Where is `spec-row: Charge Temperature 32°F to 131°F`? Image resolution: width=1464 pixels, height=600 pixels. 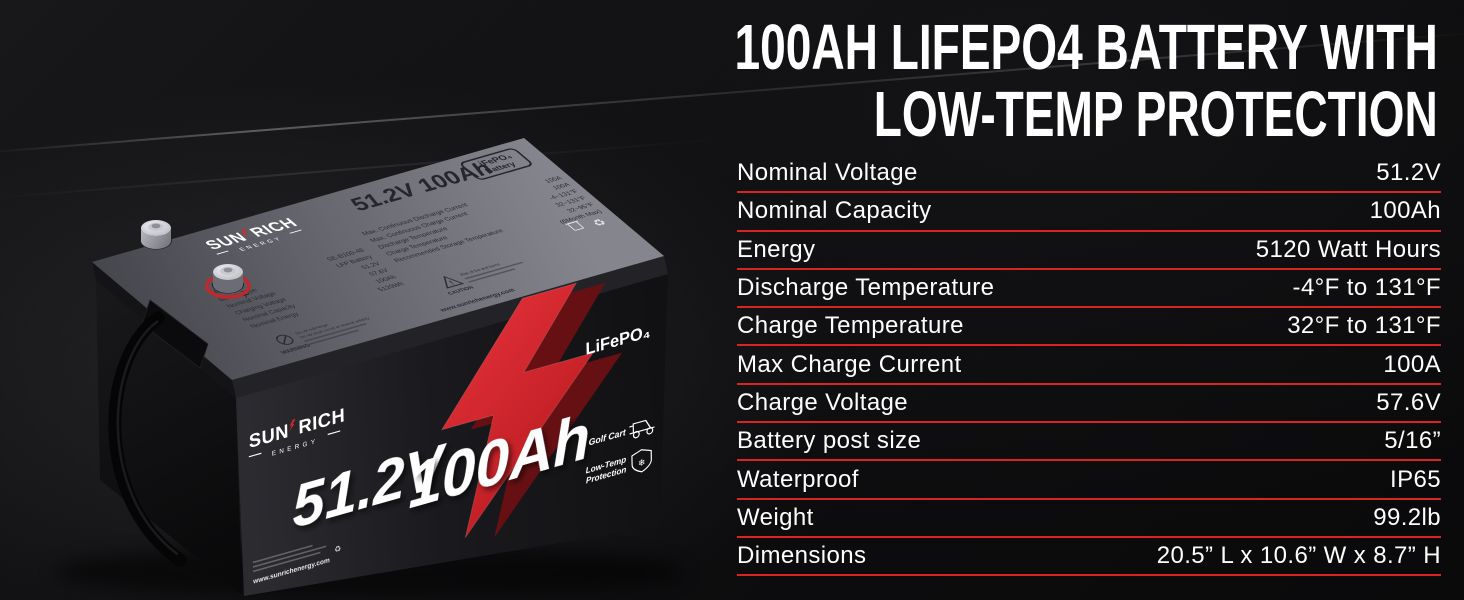 spec-row: Charge Temperature 32°F to 131°F is located at coordinates (1089, 327).